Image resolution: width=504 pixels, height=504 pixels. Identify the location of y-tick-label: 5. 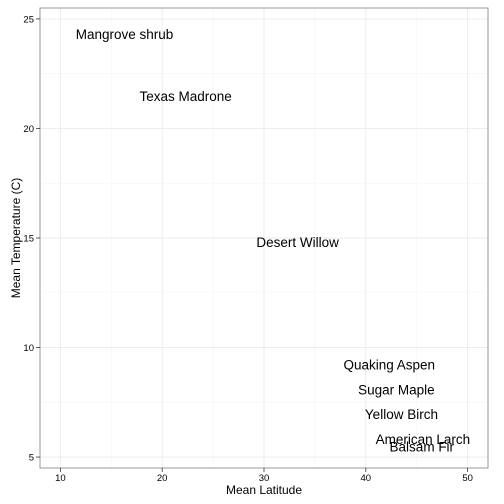
(31, 458).